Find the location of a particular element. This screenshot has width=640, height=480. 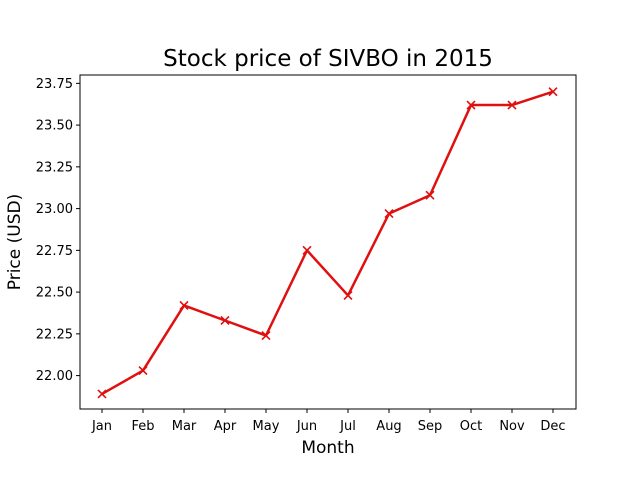

data-point-aug is located at coordinates (389, 214).